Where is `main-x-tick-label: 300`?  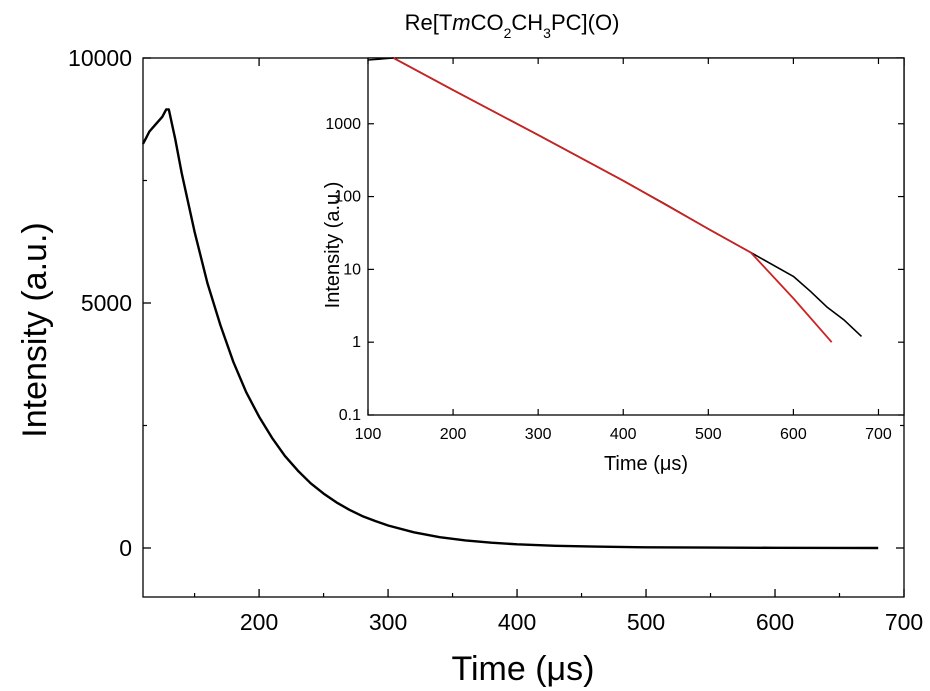 main-x-tick-label: 300 is located at coordinates (388, 622).